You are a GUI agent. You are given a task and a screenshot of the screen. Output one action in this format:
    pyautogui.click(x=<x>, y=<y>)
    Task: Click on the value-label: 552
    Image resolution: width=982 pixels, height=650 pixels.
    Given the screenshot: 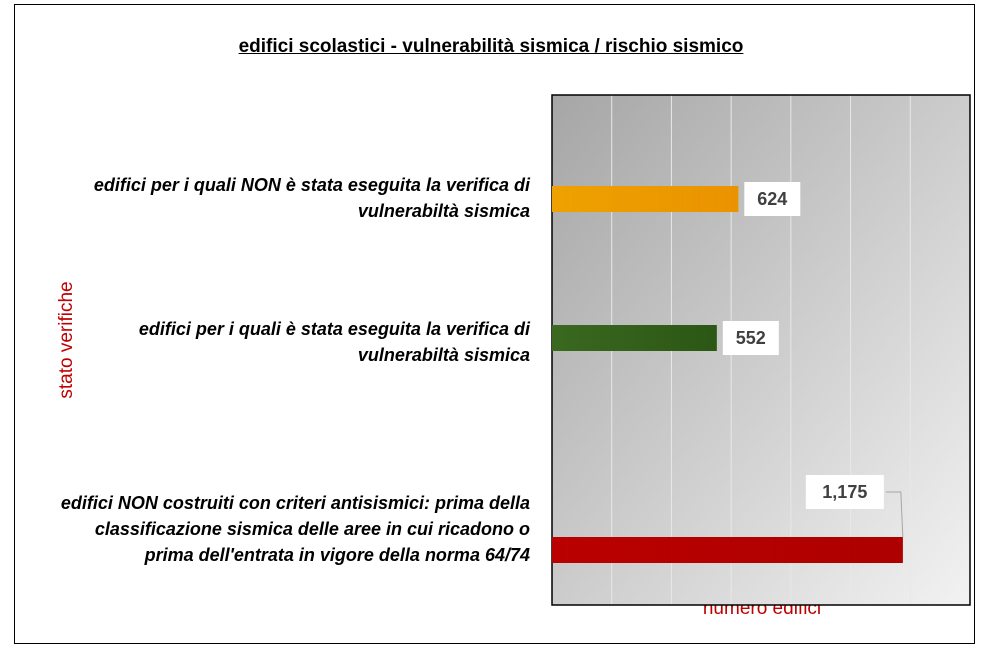 What is the action you would take?
    pyautogui.click(x=751, y=338)
    